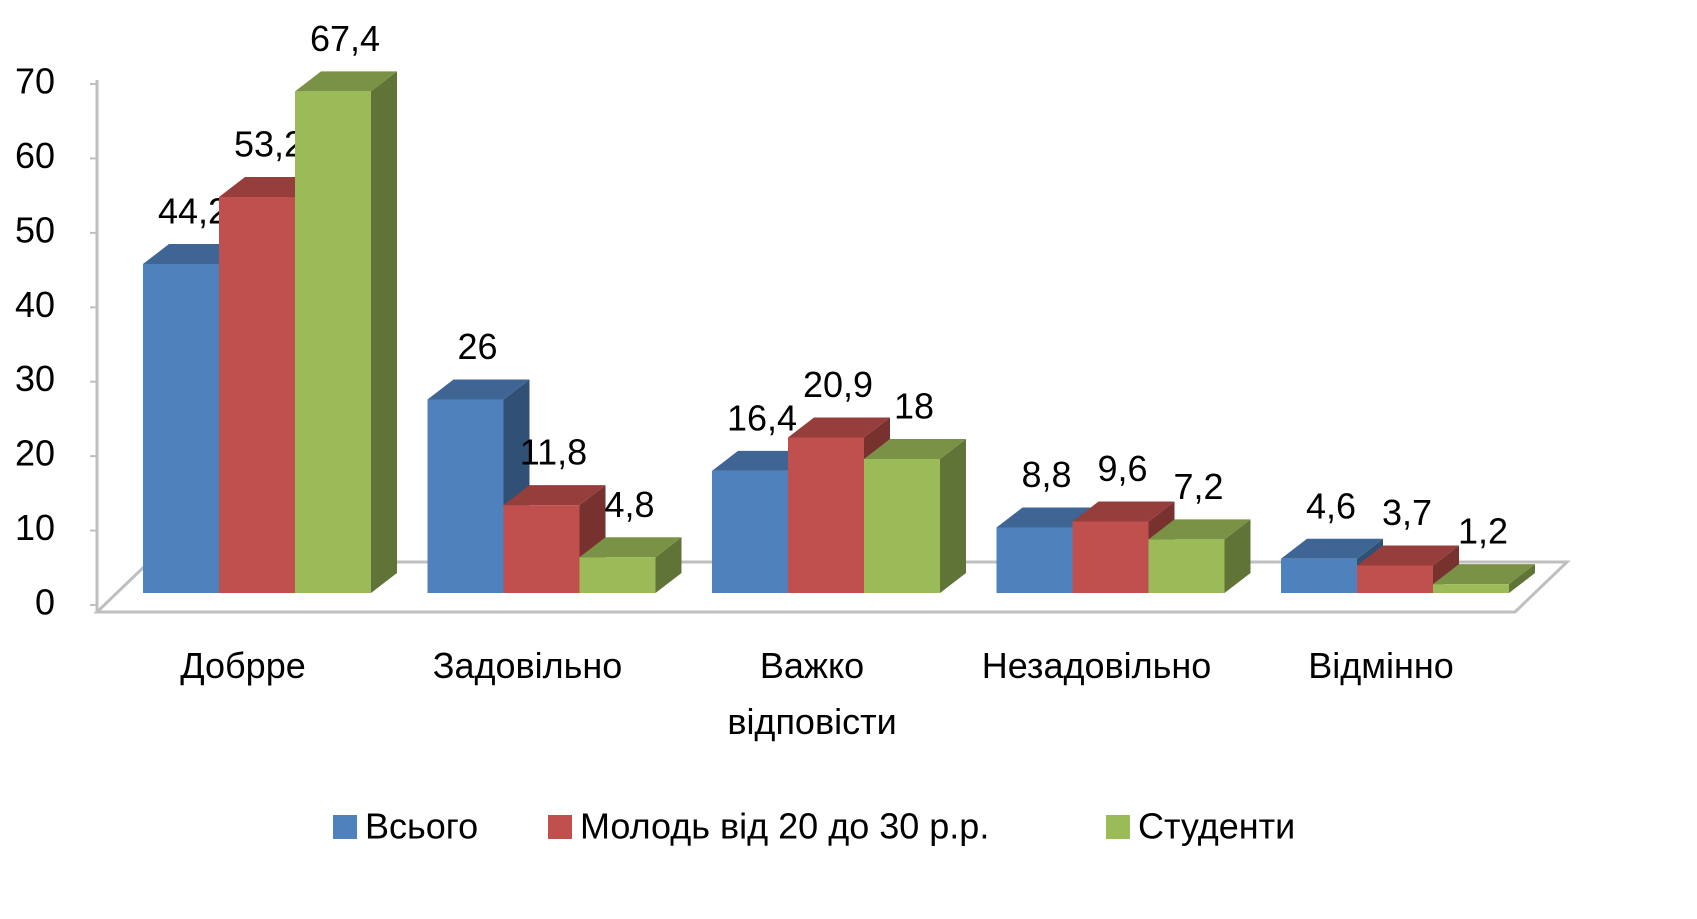  Describe the element at coordinates (1096, 665) in the screenshot. I see `x-tick-label: Незадовільно` at that location.